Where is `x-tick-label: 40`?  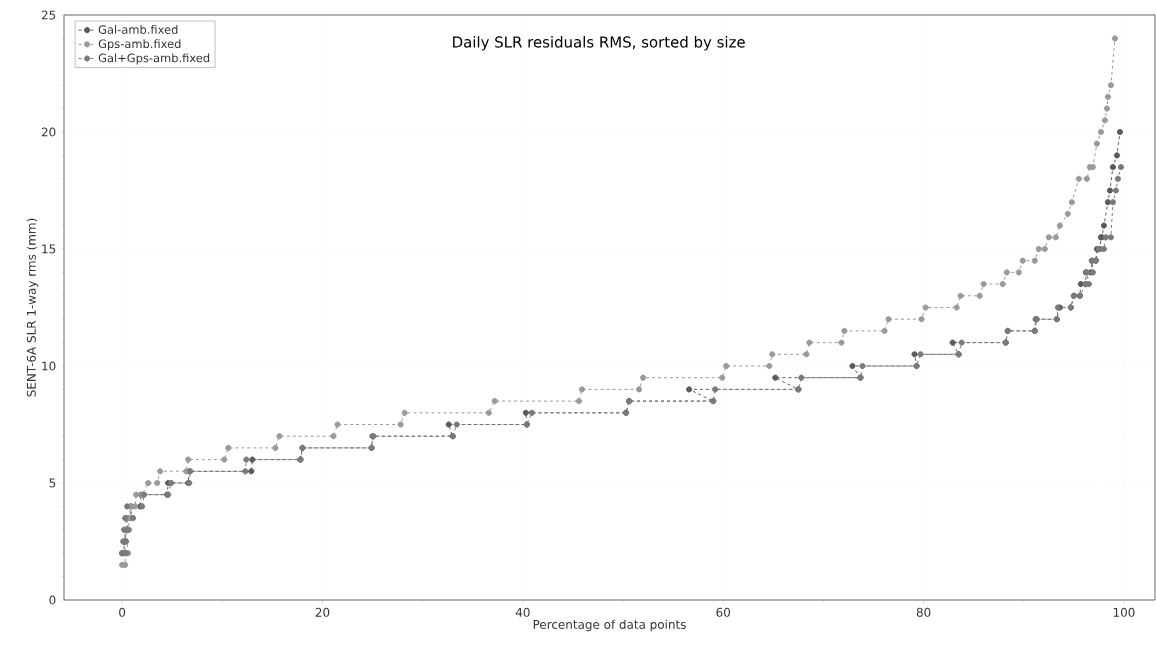
x-tick-label: 40 is located at coordinates (522, 612).